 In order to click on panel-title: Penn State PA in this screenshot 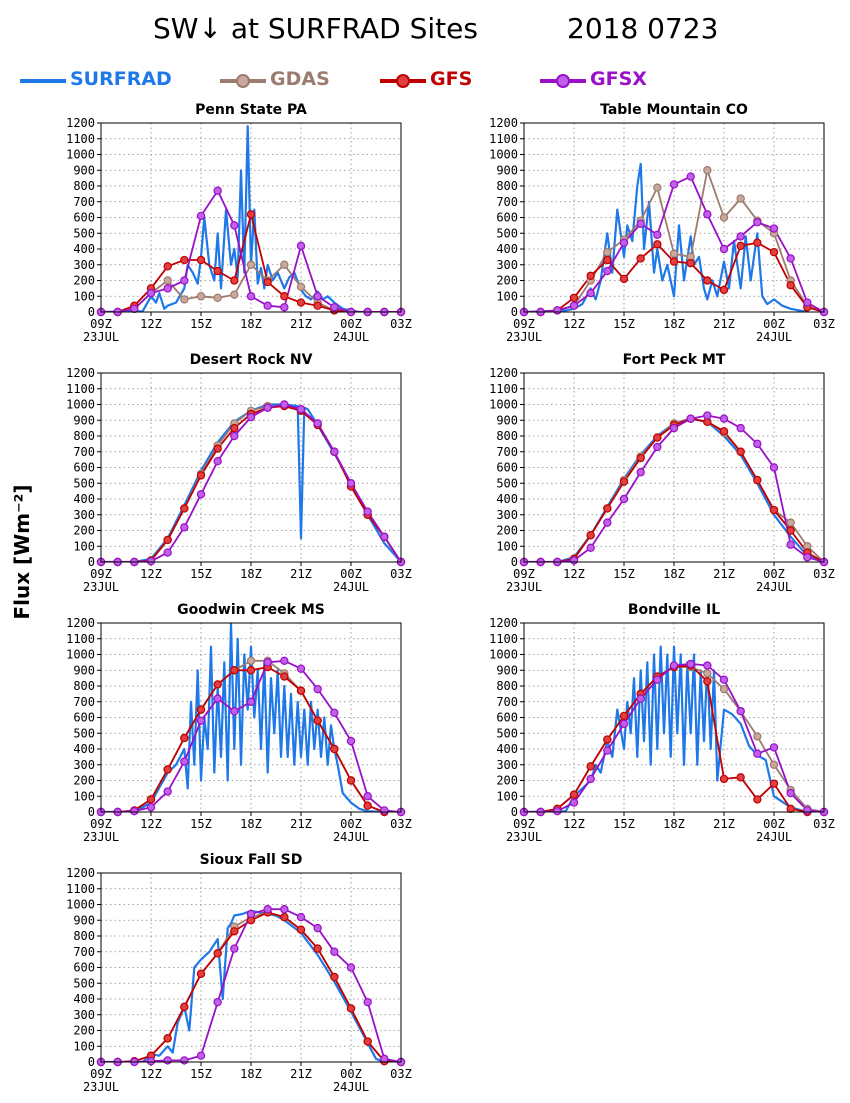, I will do `click(251, 110)`.